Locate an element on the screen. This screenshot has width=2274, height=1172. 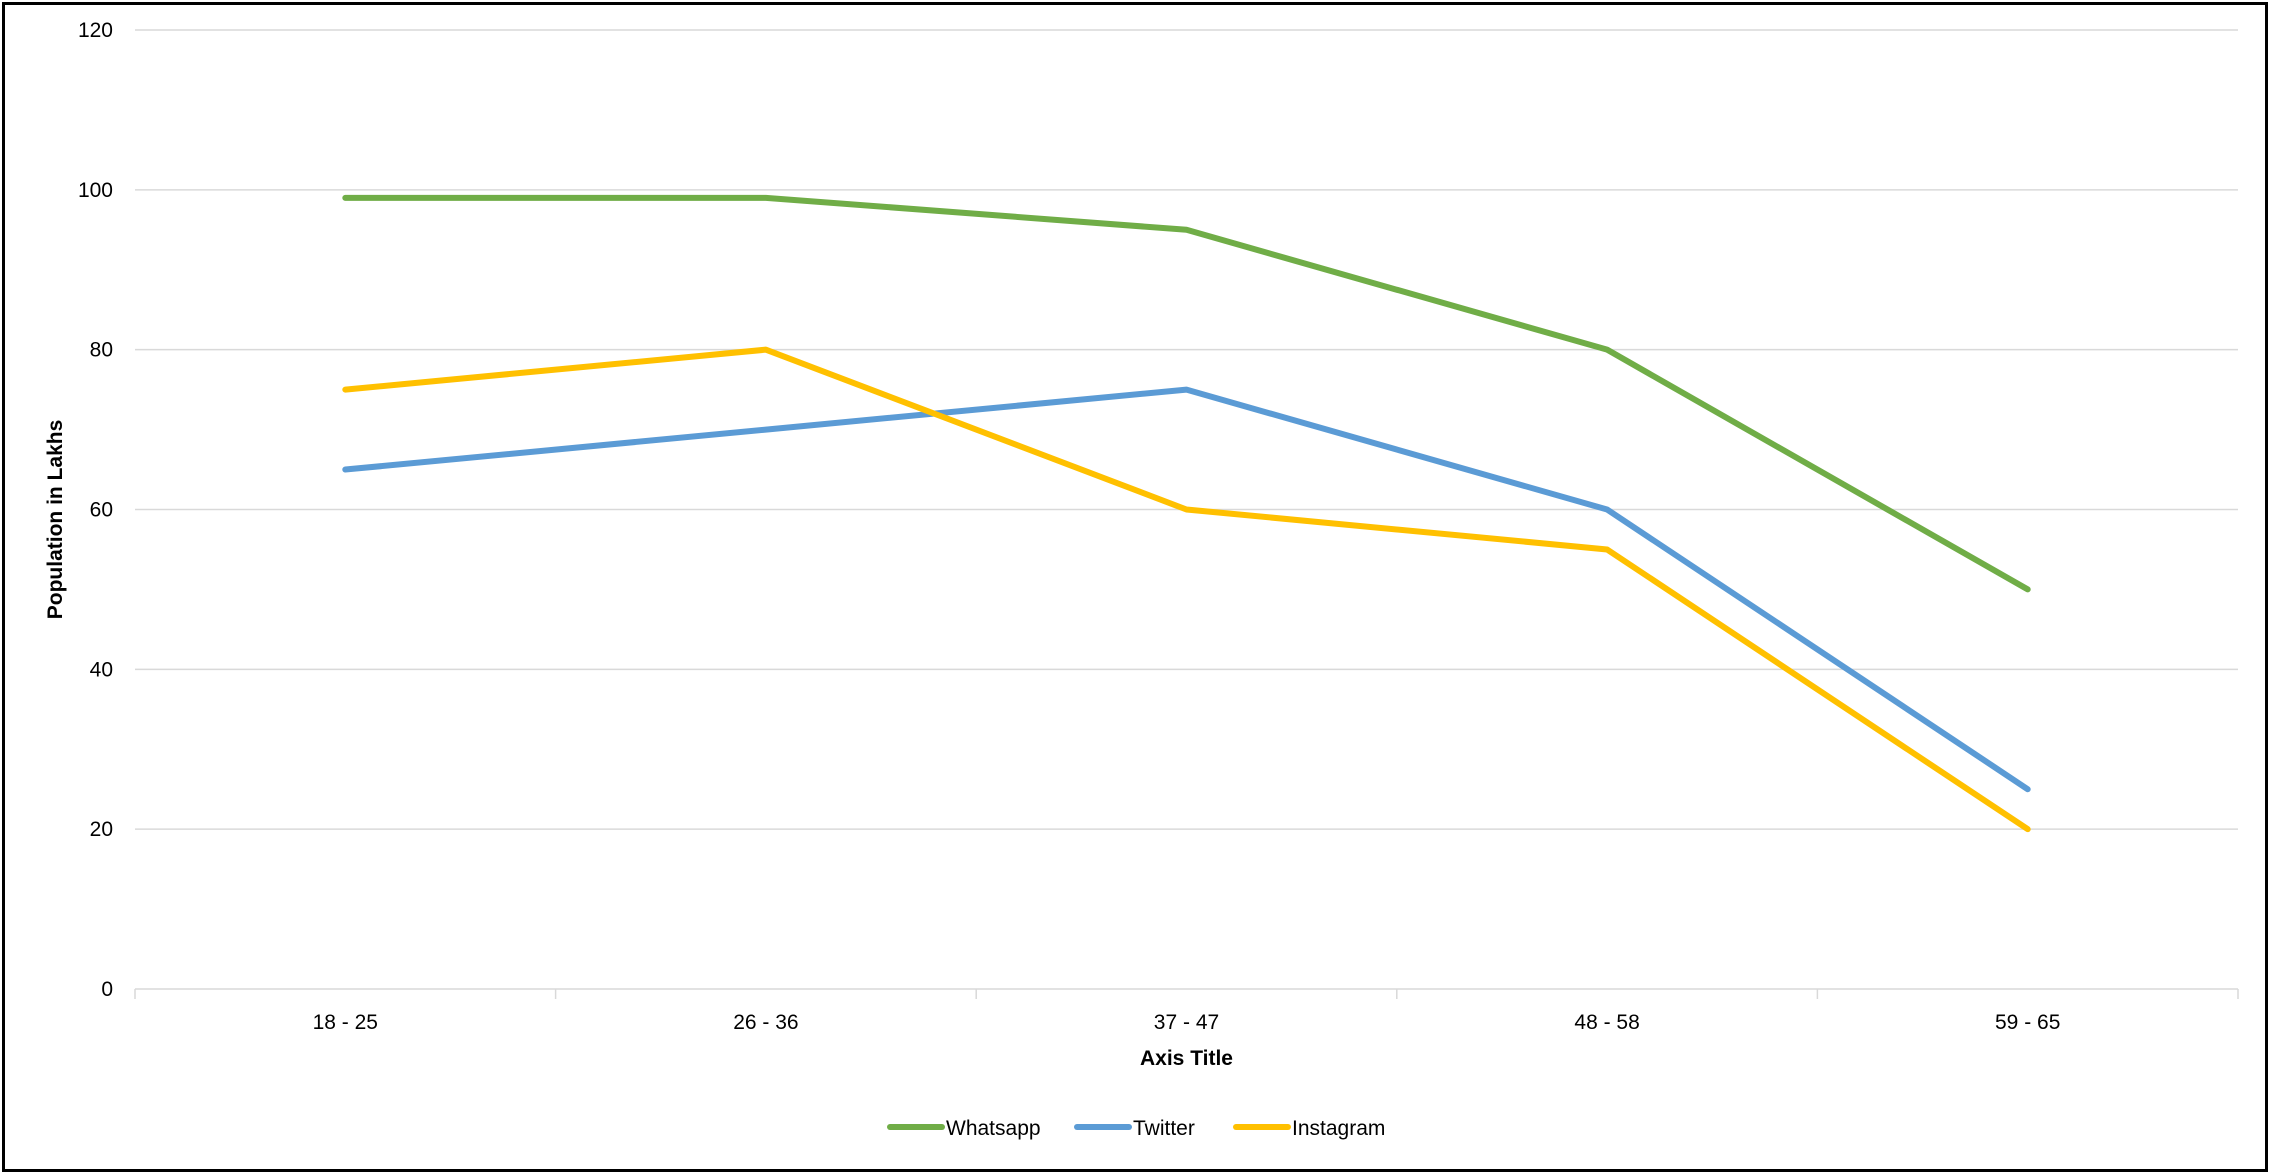
x-axis-ticks: 18 - 25 26 - 36 37 - 47 48 - 58 59 - 65 is located at coordinates (1186, 1011).